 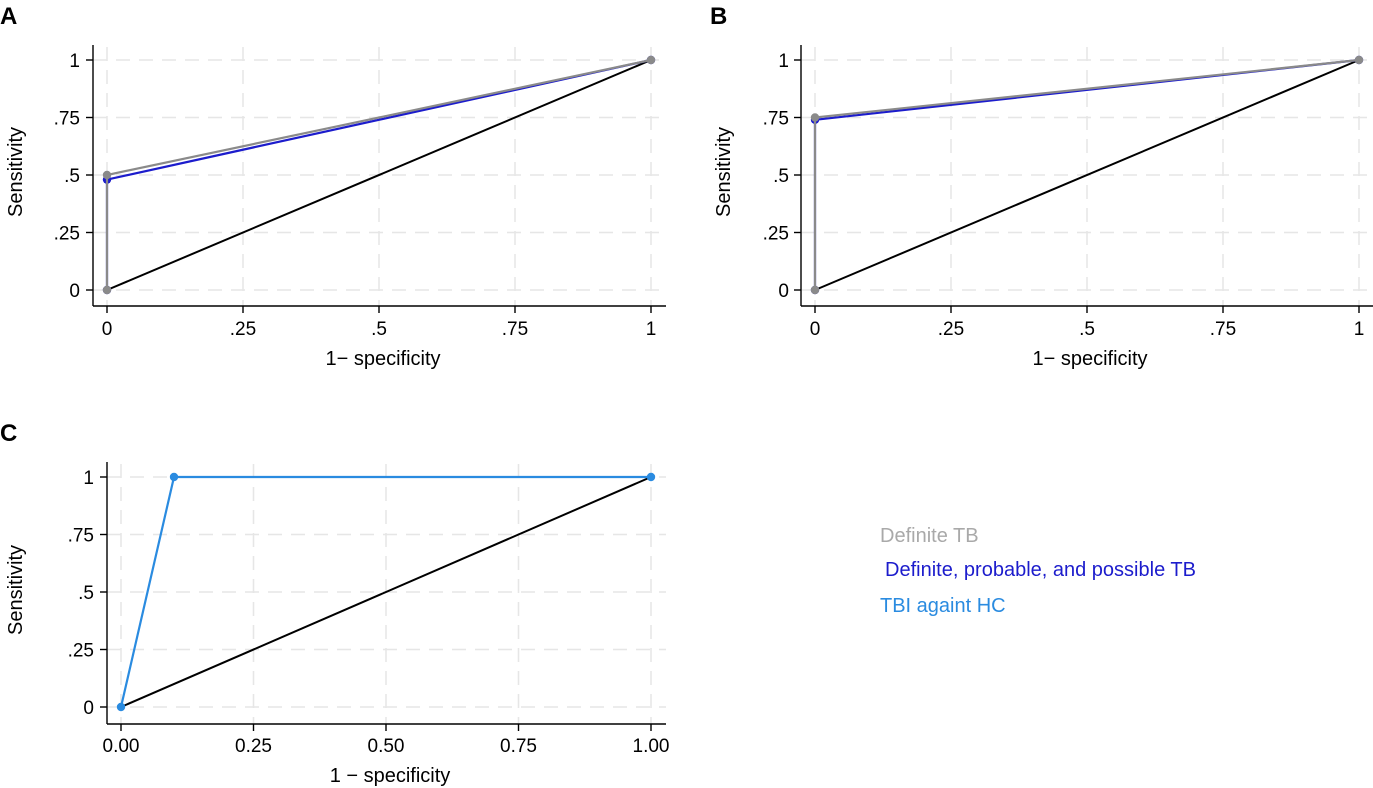 I want to click on x-tick-label: 0.25, so click(x=253, y=746).